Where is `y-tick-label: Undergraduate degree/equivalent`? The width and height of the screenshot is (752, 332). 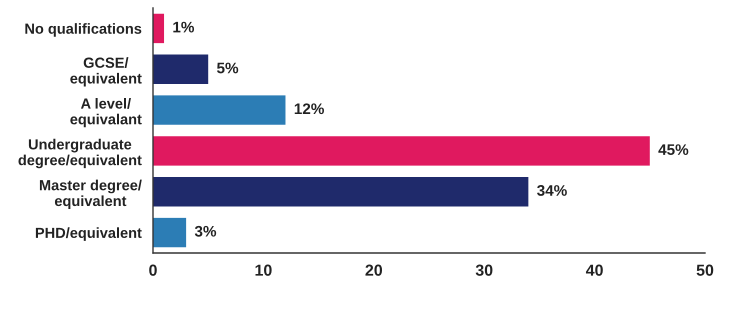
y-tick-label: Undergraduate degree/equivalent is located at coordinates (80, 153).